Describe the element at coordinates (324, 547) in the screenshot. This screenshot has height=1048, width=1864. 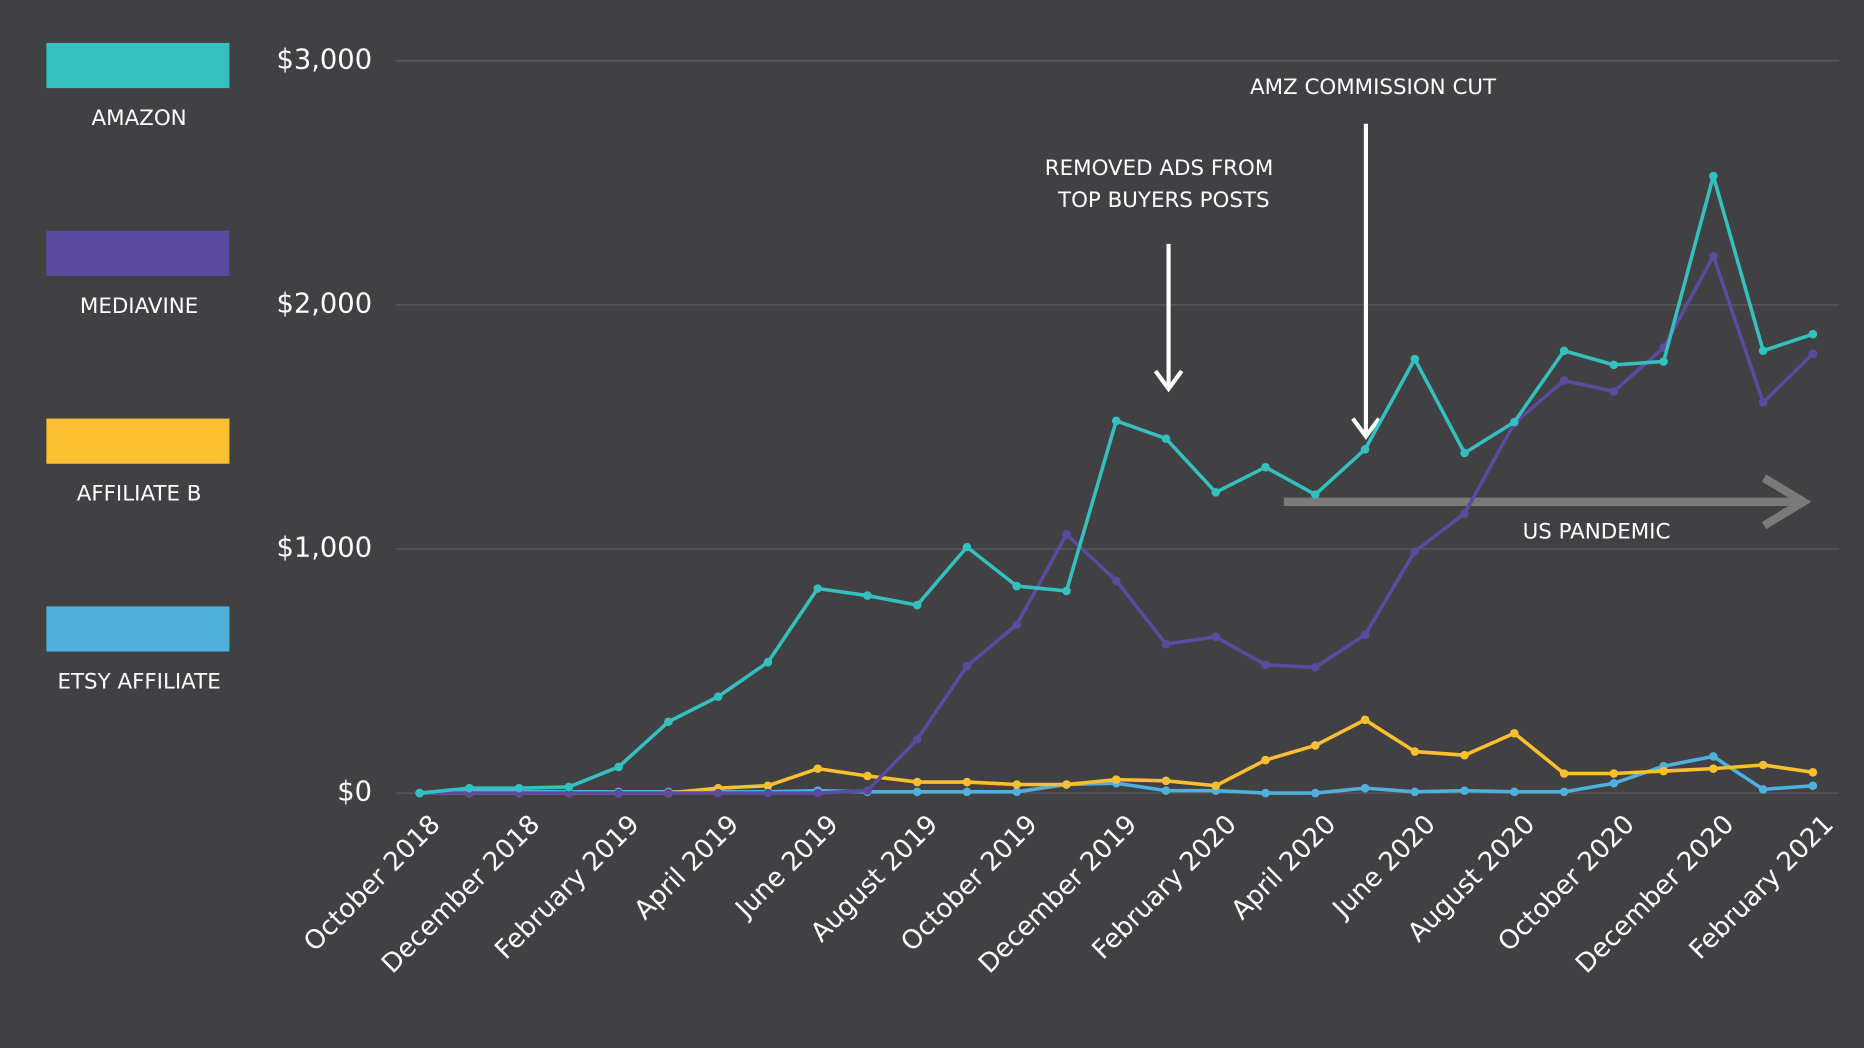
I see `y-tick-label: $1,000` at that location.